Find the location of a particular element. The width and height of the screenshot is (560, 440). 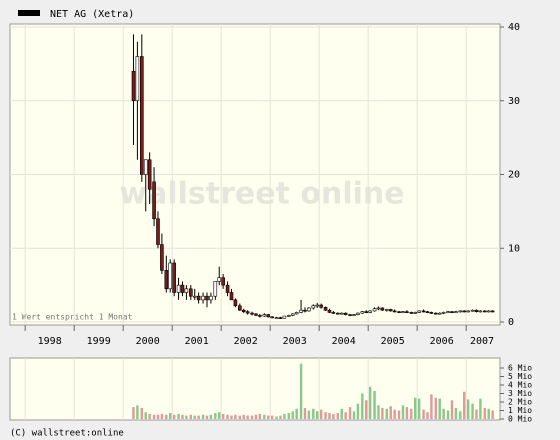

x-tick-label: 1999 is located at coordinates (99, 341).